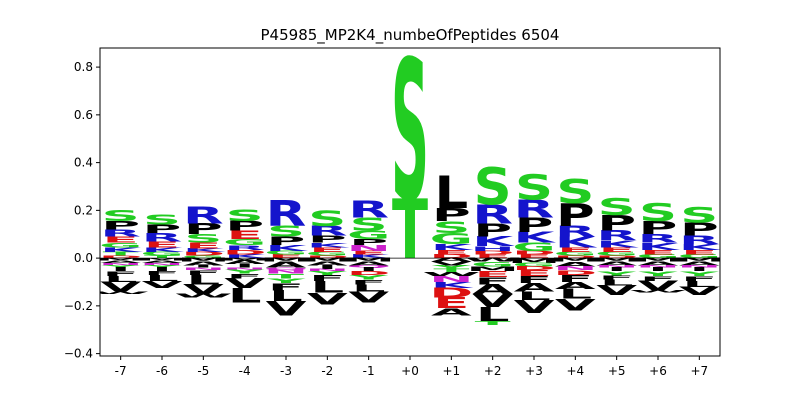 The height and width of the screenshot is (400, 800). What do you see at coordinates (617, 371) in the screenshot?
I see `x-tick-label: +5` at bounding box center [617, 371].